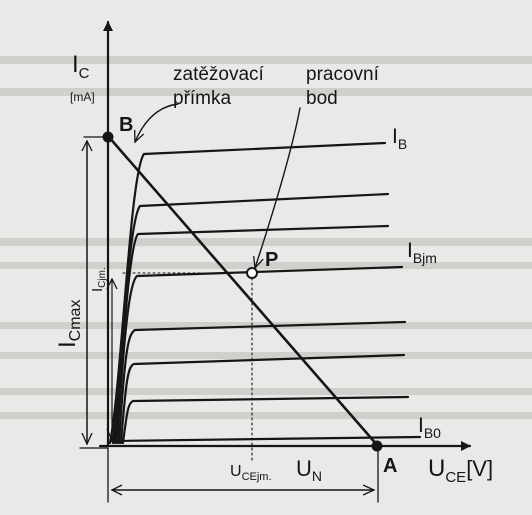 Image resolution: width=532 pixels, height=515 pixels. I want to click on curve-ibjm-label: IBjm, so click(422, 252).